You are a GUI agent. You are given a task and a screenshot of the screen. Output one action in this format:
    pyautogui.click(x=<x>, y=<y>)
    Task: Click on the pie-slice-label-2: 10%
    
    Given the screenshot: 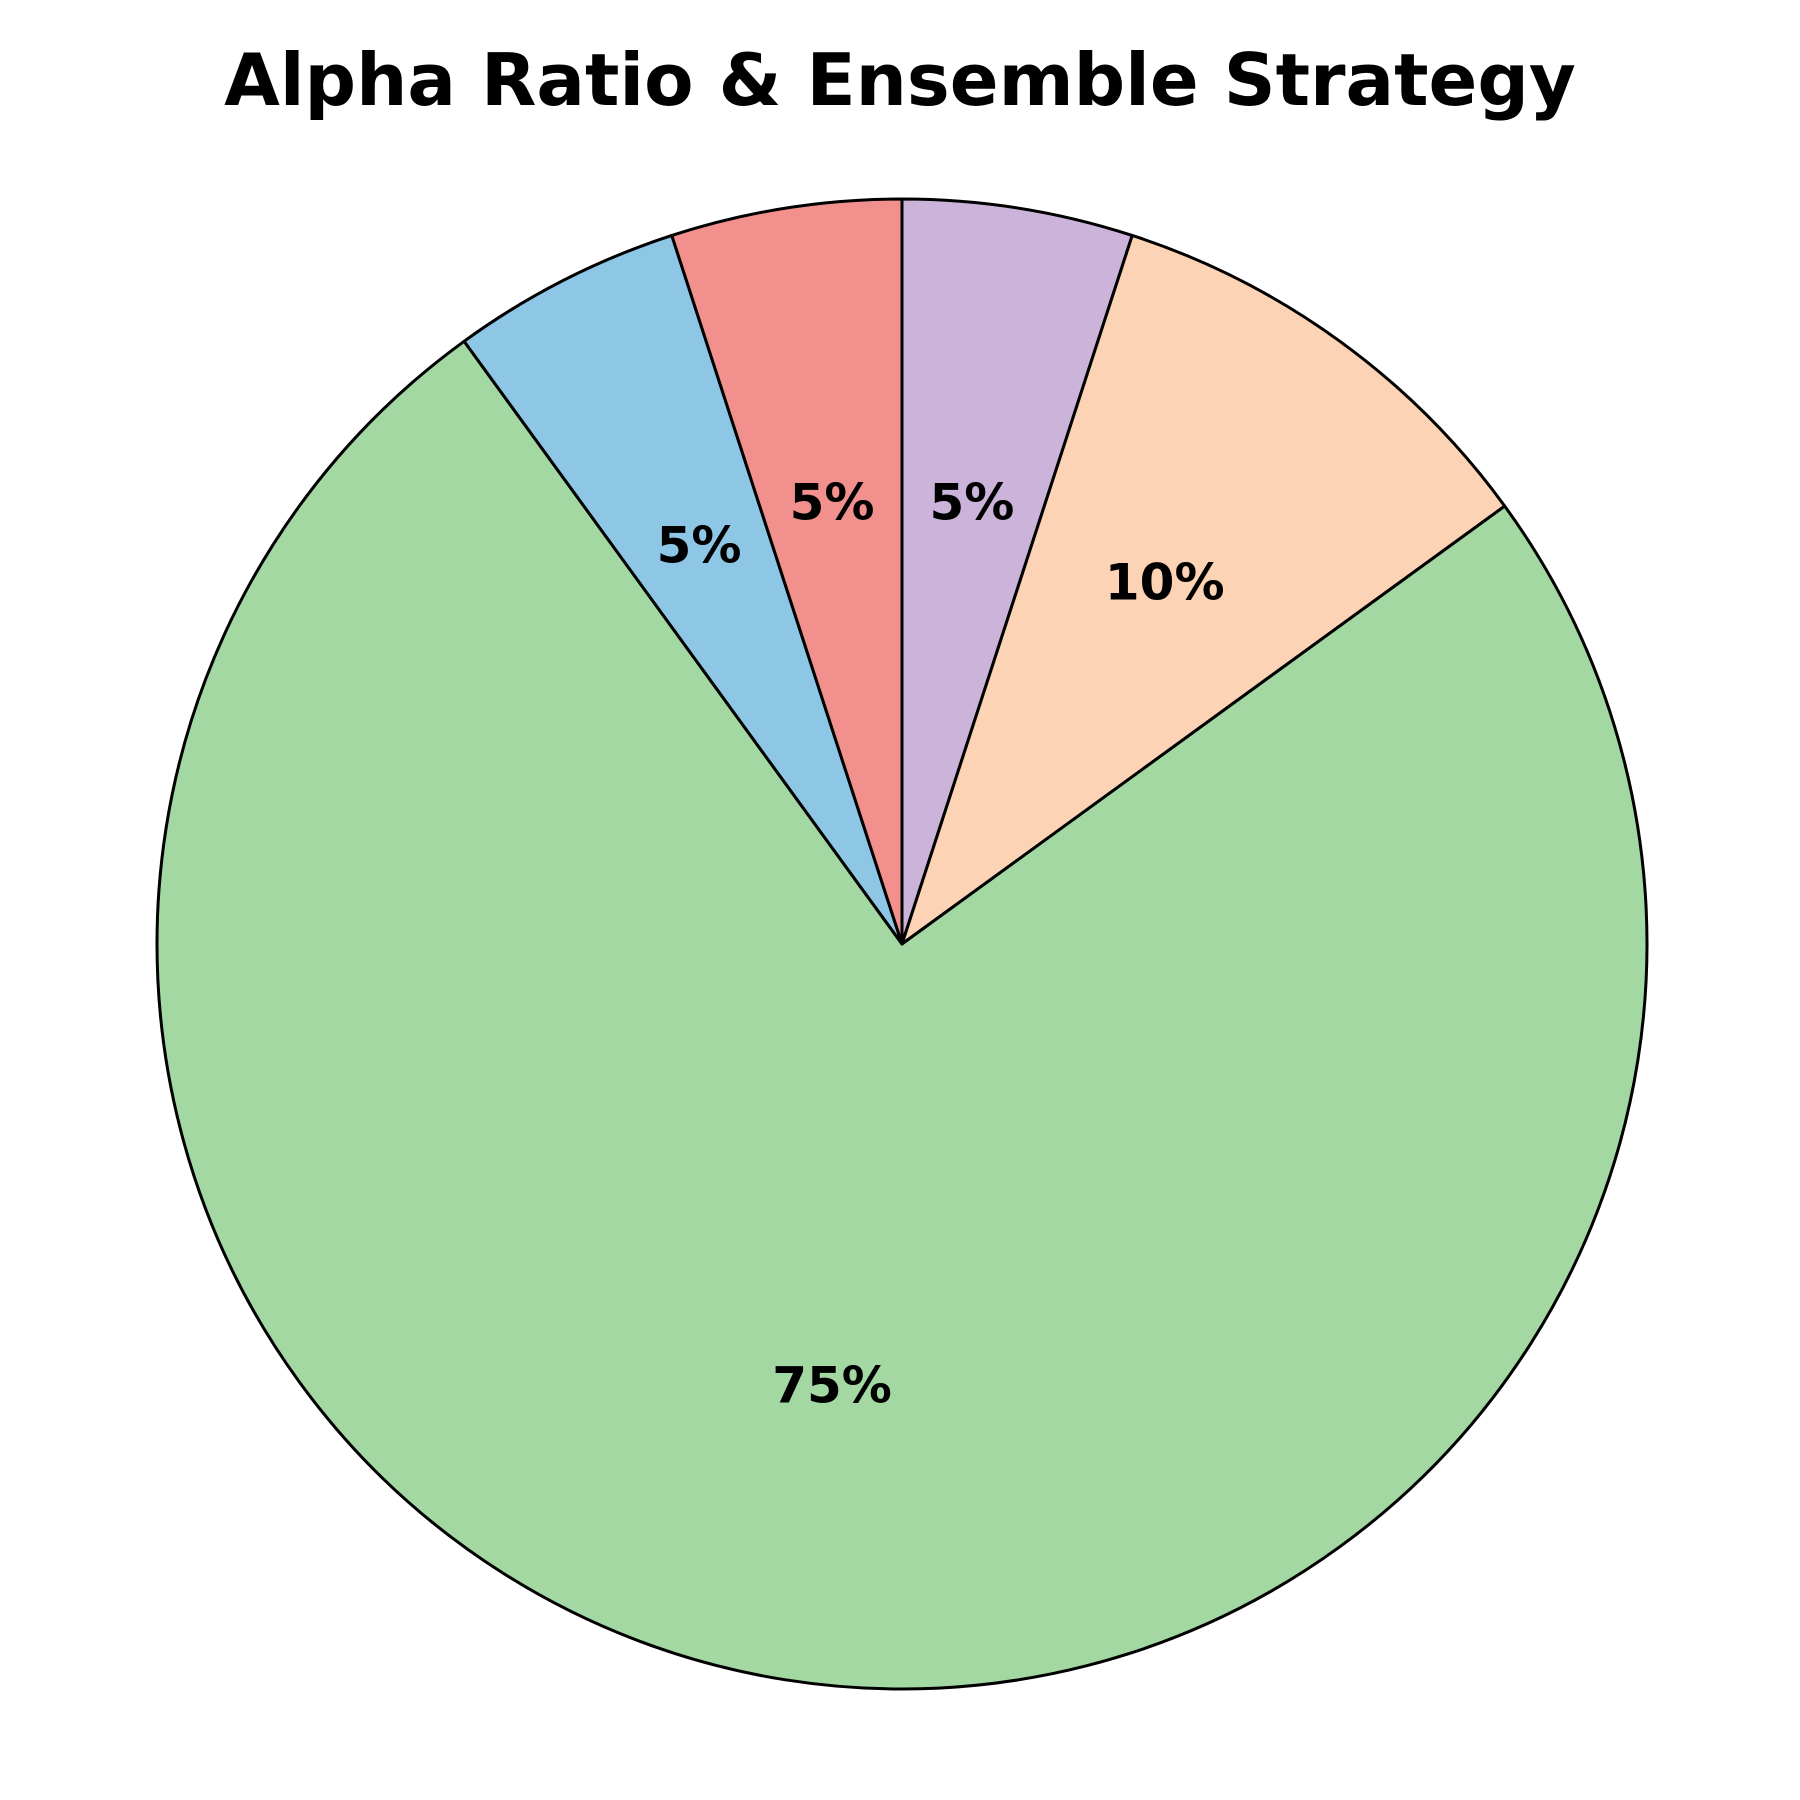 What is the action you would take?
    pyautogui.click(x=1165, y=582)
    